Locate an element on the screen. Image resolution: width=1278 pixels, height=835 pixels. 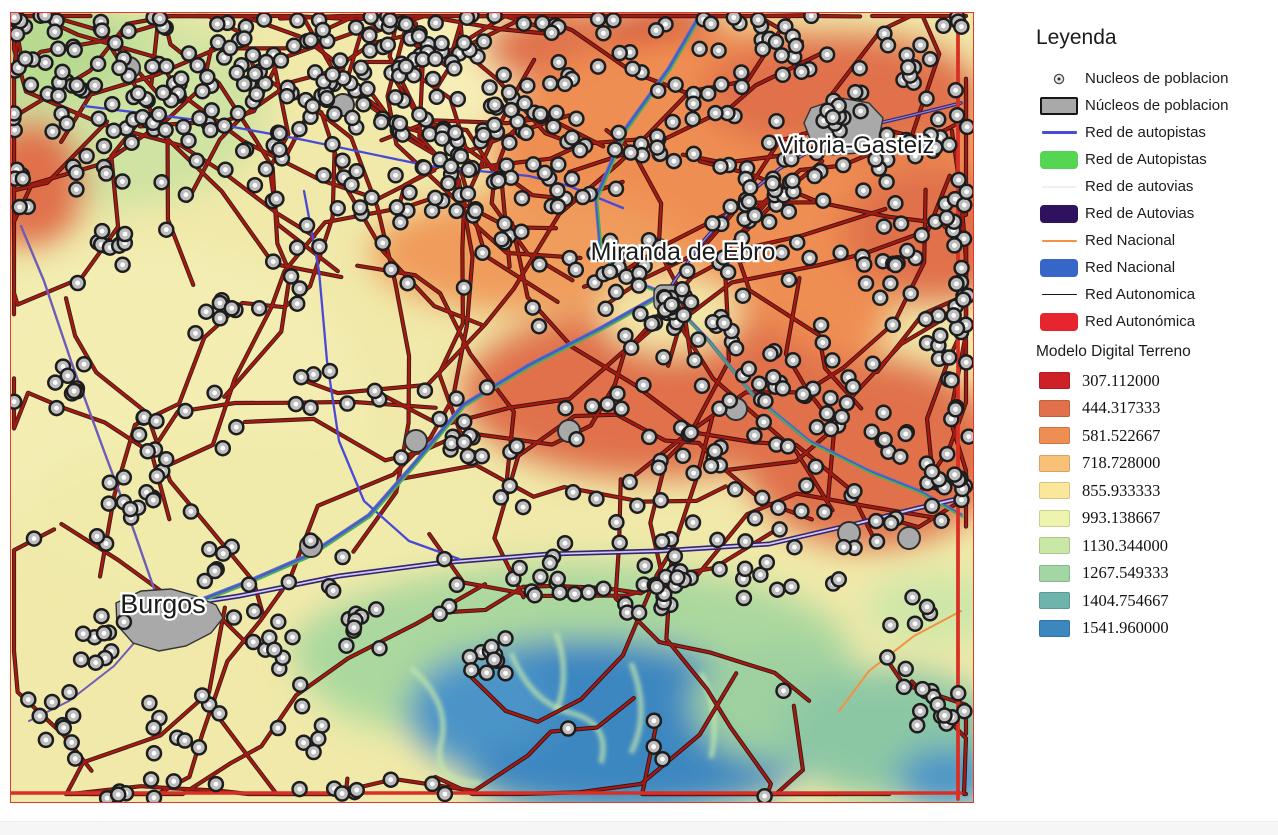
bottom-bar is located at coordinates (639, 828).